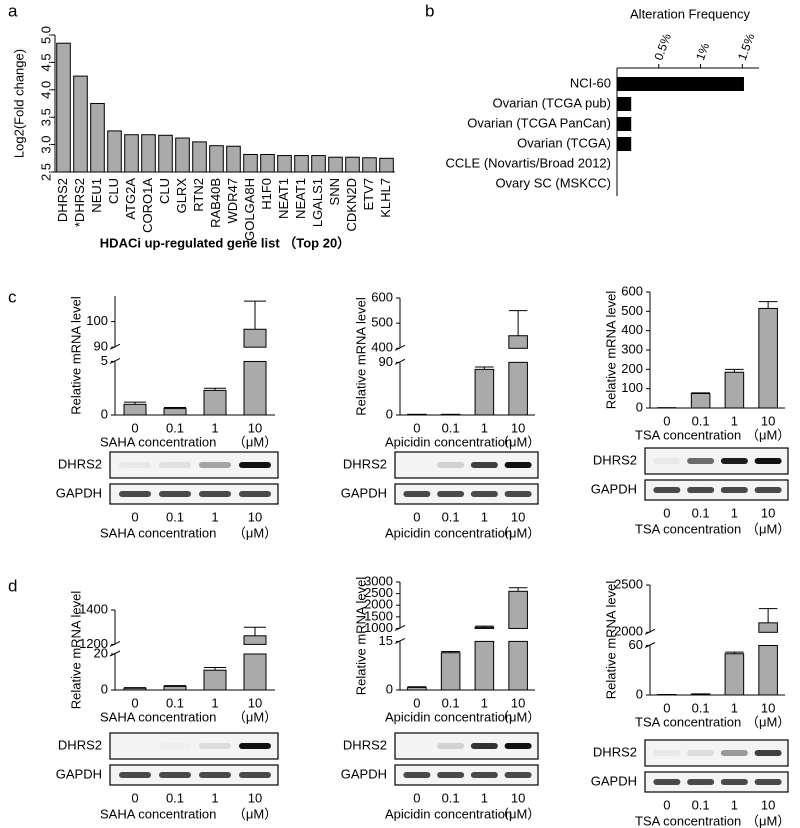 This screenshot has height=828, width=800. What do you see at coordinates (389, 688) in the screenshot?
I see `y-tick-label: 0` at bounding box center [389, 688].